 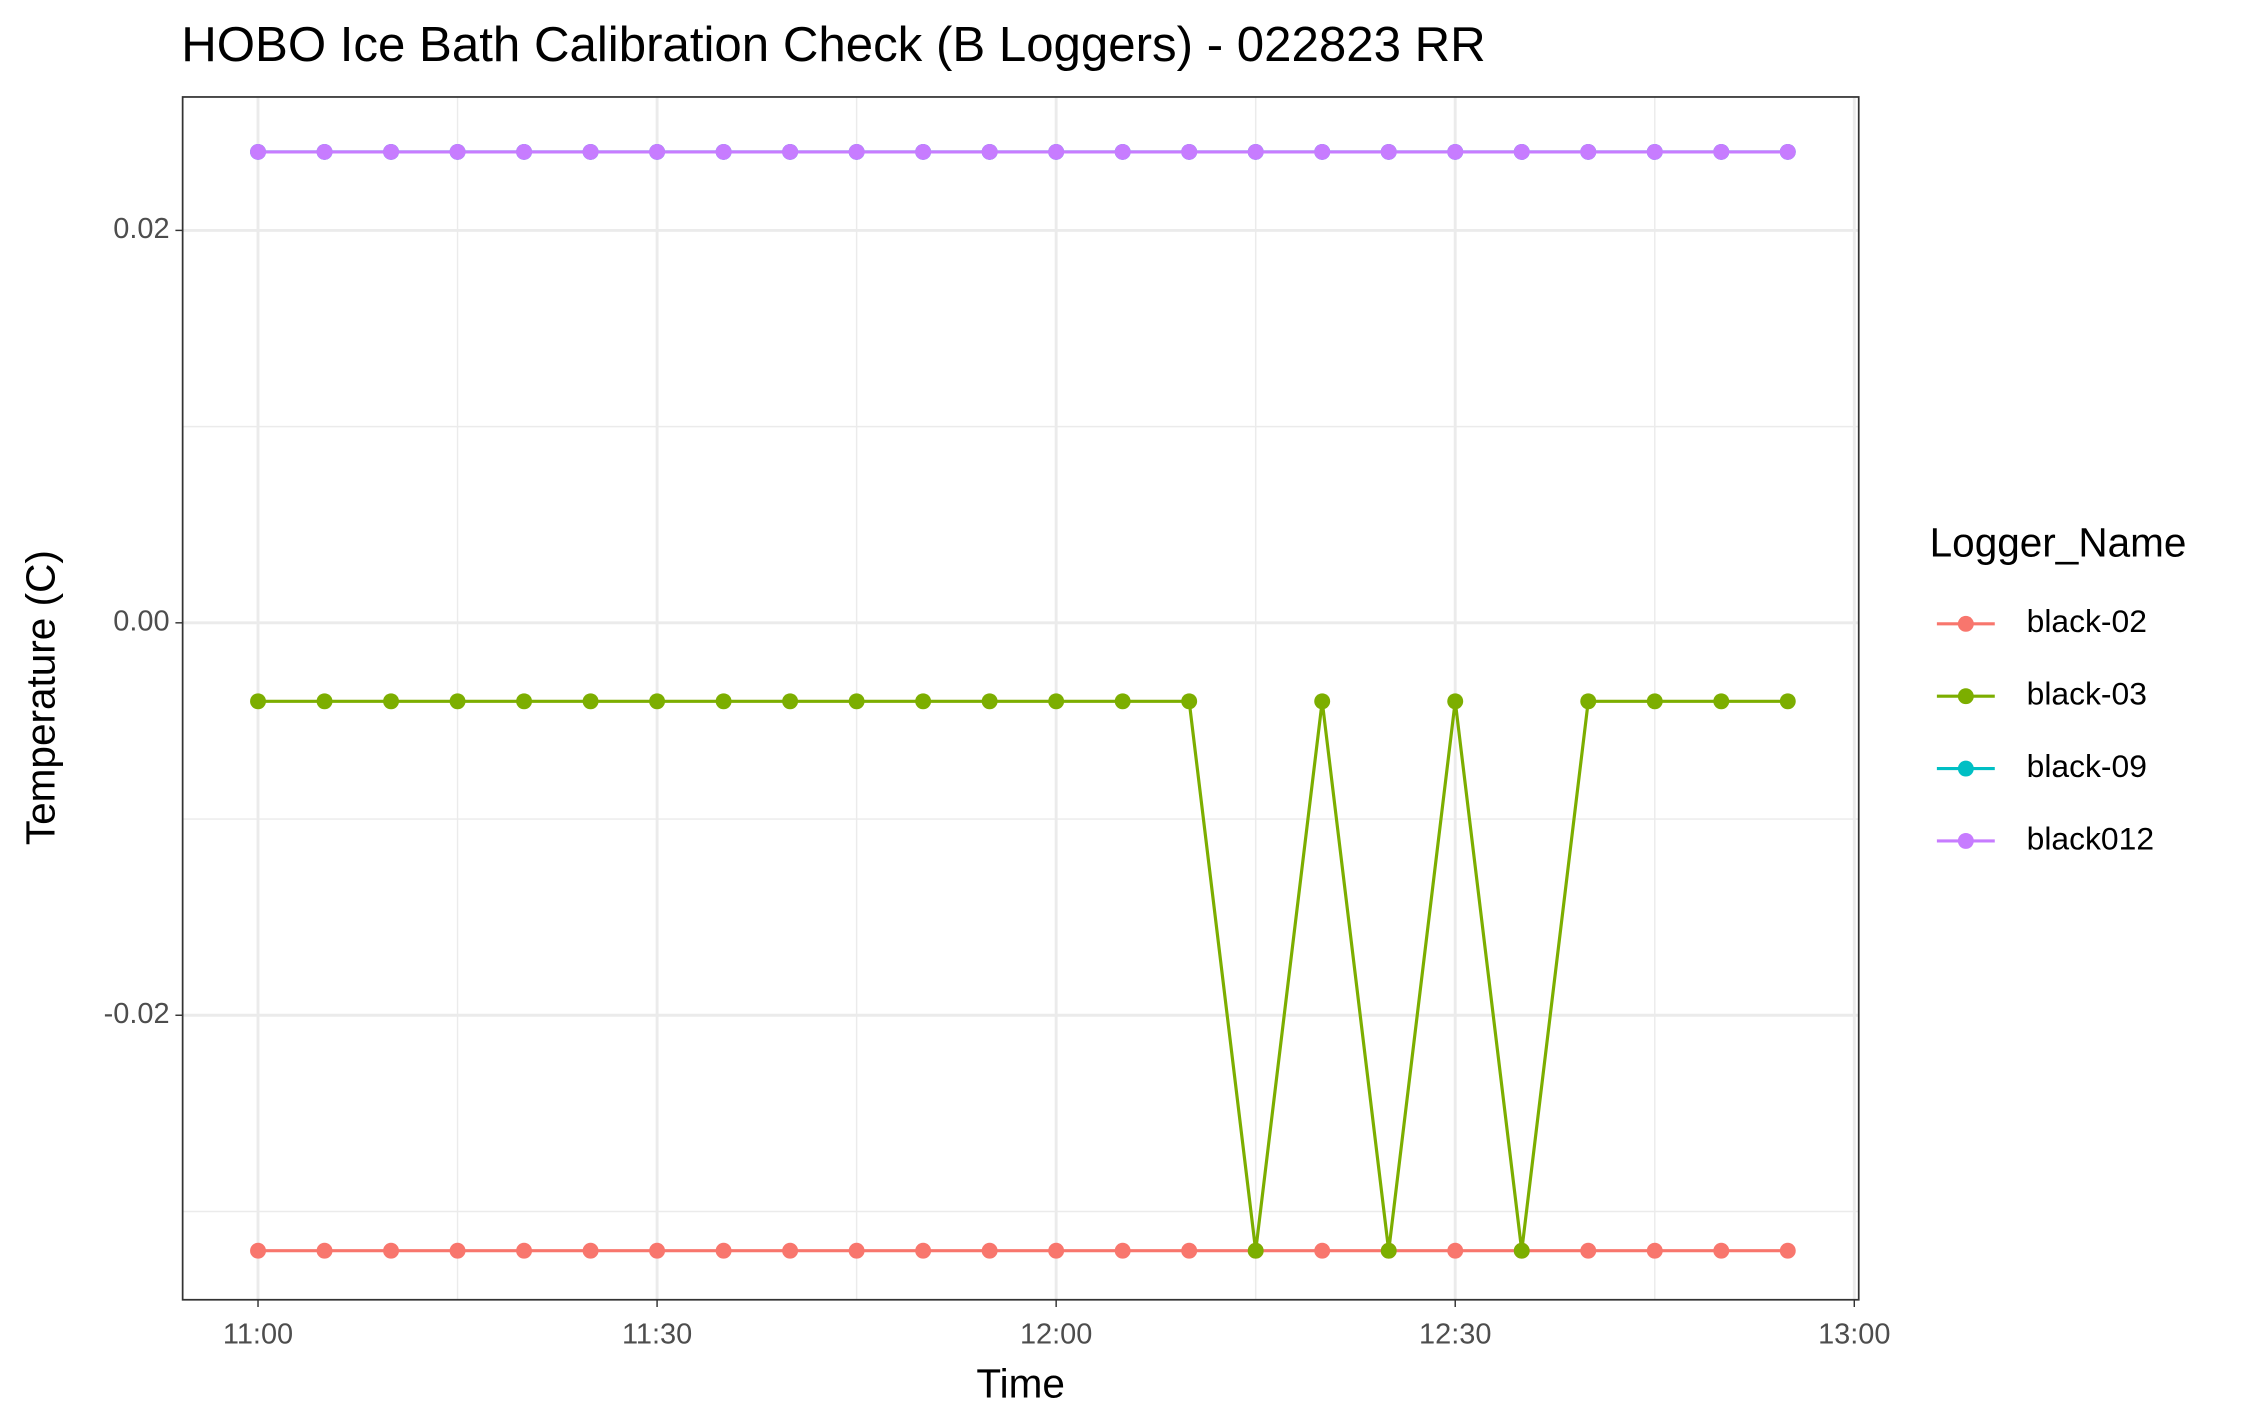 I want to click on legend-label: black-02, so click(x=2087, y=621).